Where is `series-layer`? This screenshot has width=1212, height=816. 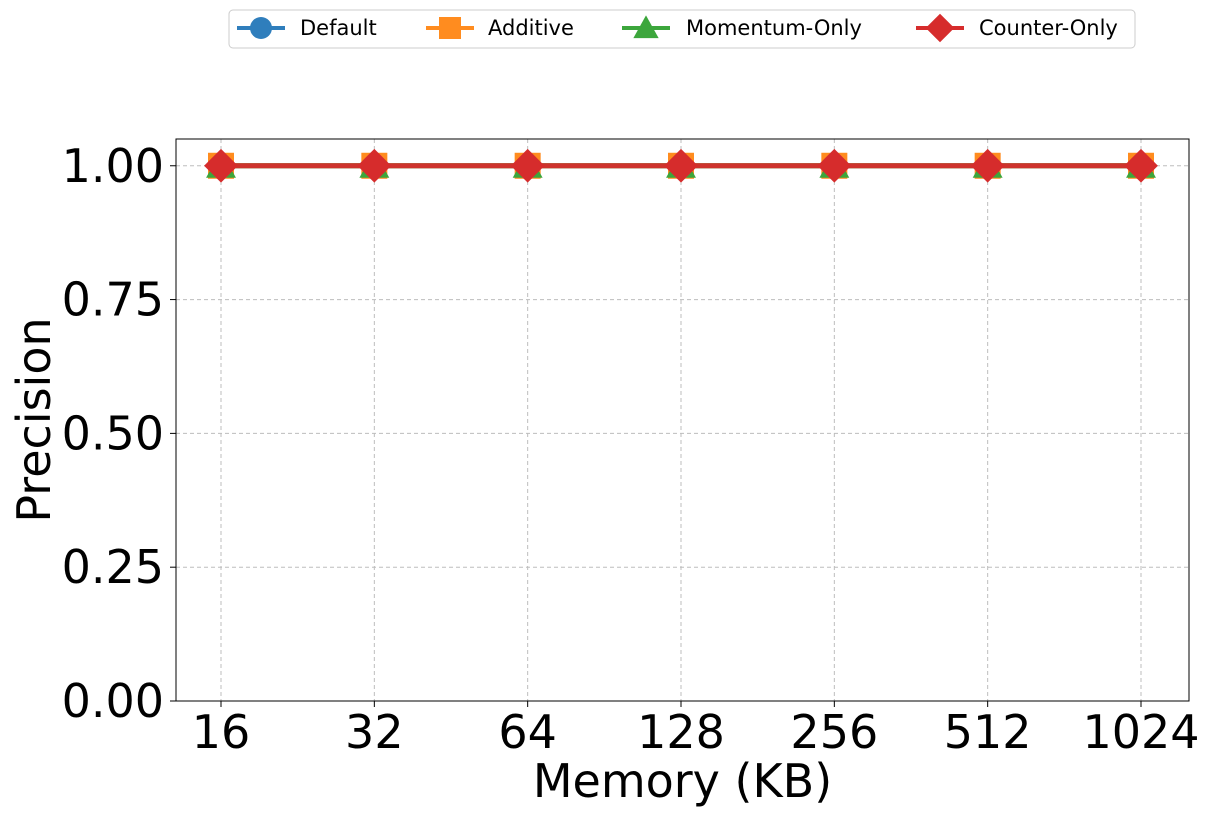
series-layer is located at coordinates (681, 165).